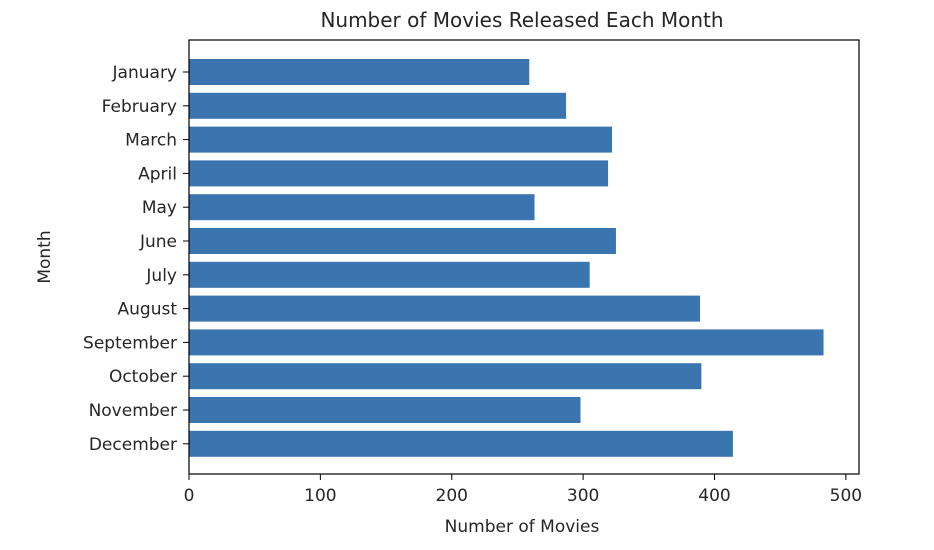 The width and height of the screenshot is (934, 550). I want to click on bar-february, so click(378, 105).